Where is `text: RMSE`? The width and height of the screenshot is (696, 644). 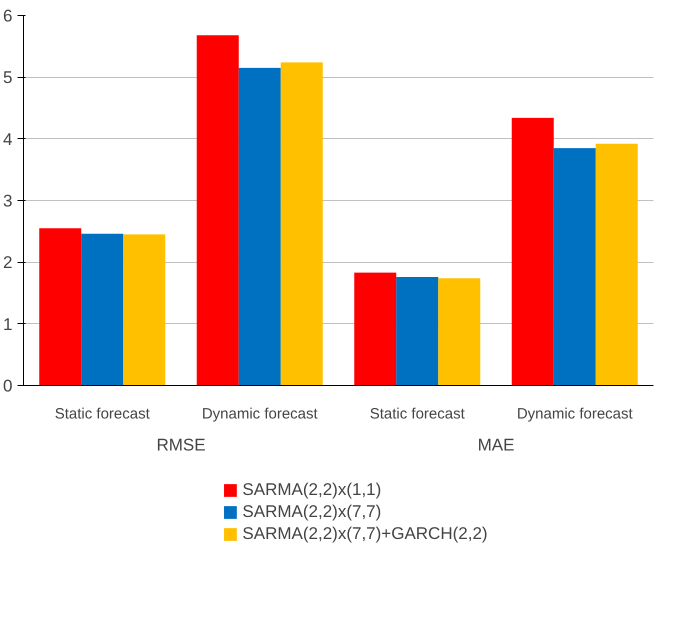 text: RMSE is located at coordinates (181, 445).